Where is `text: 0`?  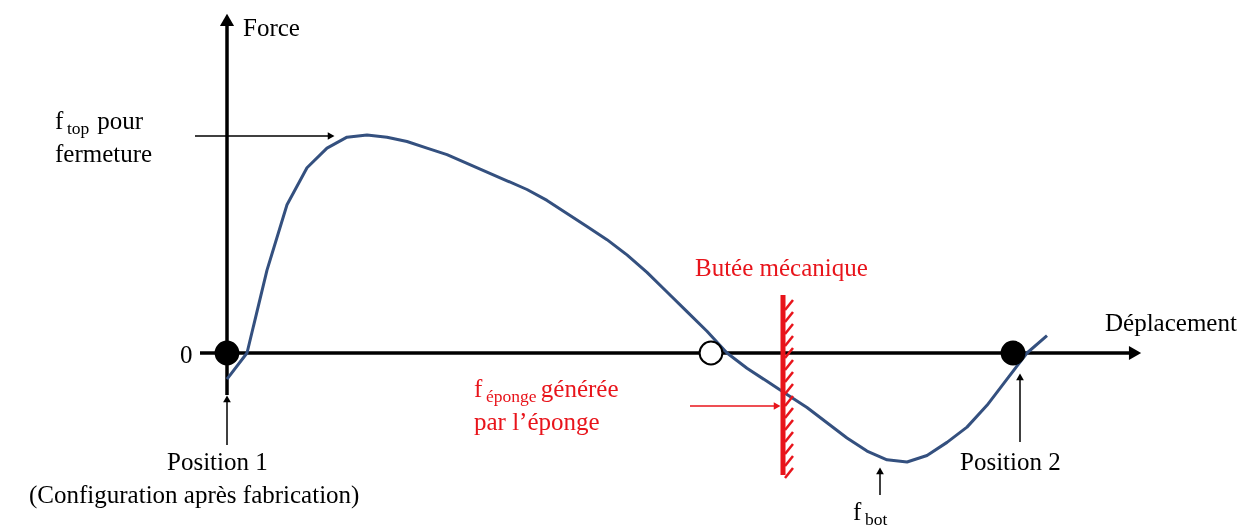
text: 0 is located at coordinates (186, 354).